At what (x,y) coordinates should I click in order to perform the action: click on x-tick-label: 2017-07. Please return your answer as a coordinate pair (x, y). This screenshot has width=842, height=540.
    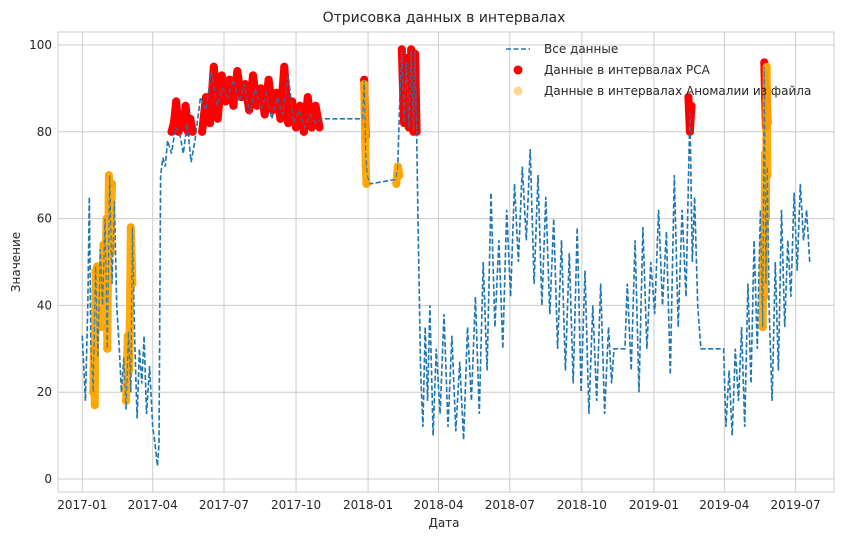
    Looking at the image, I should click on (224, 505).